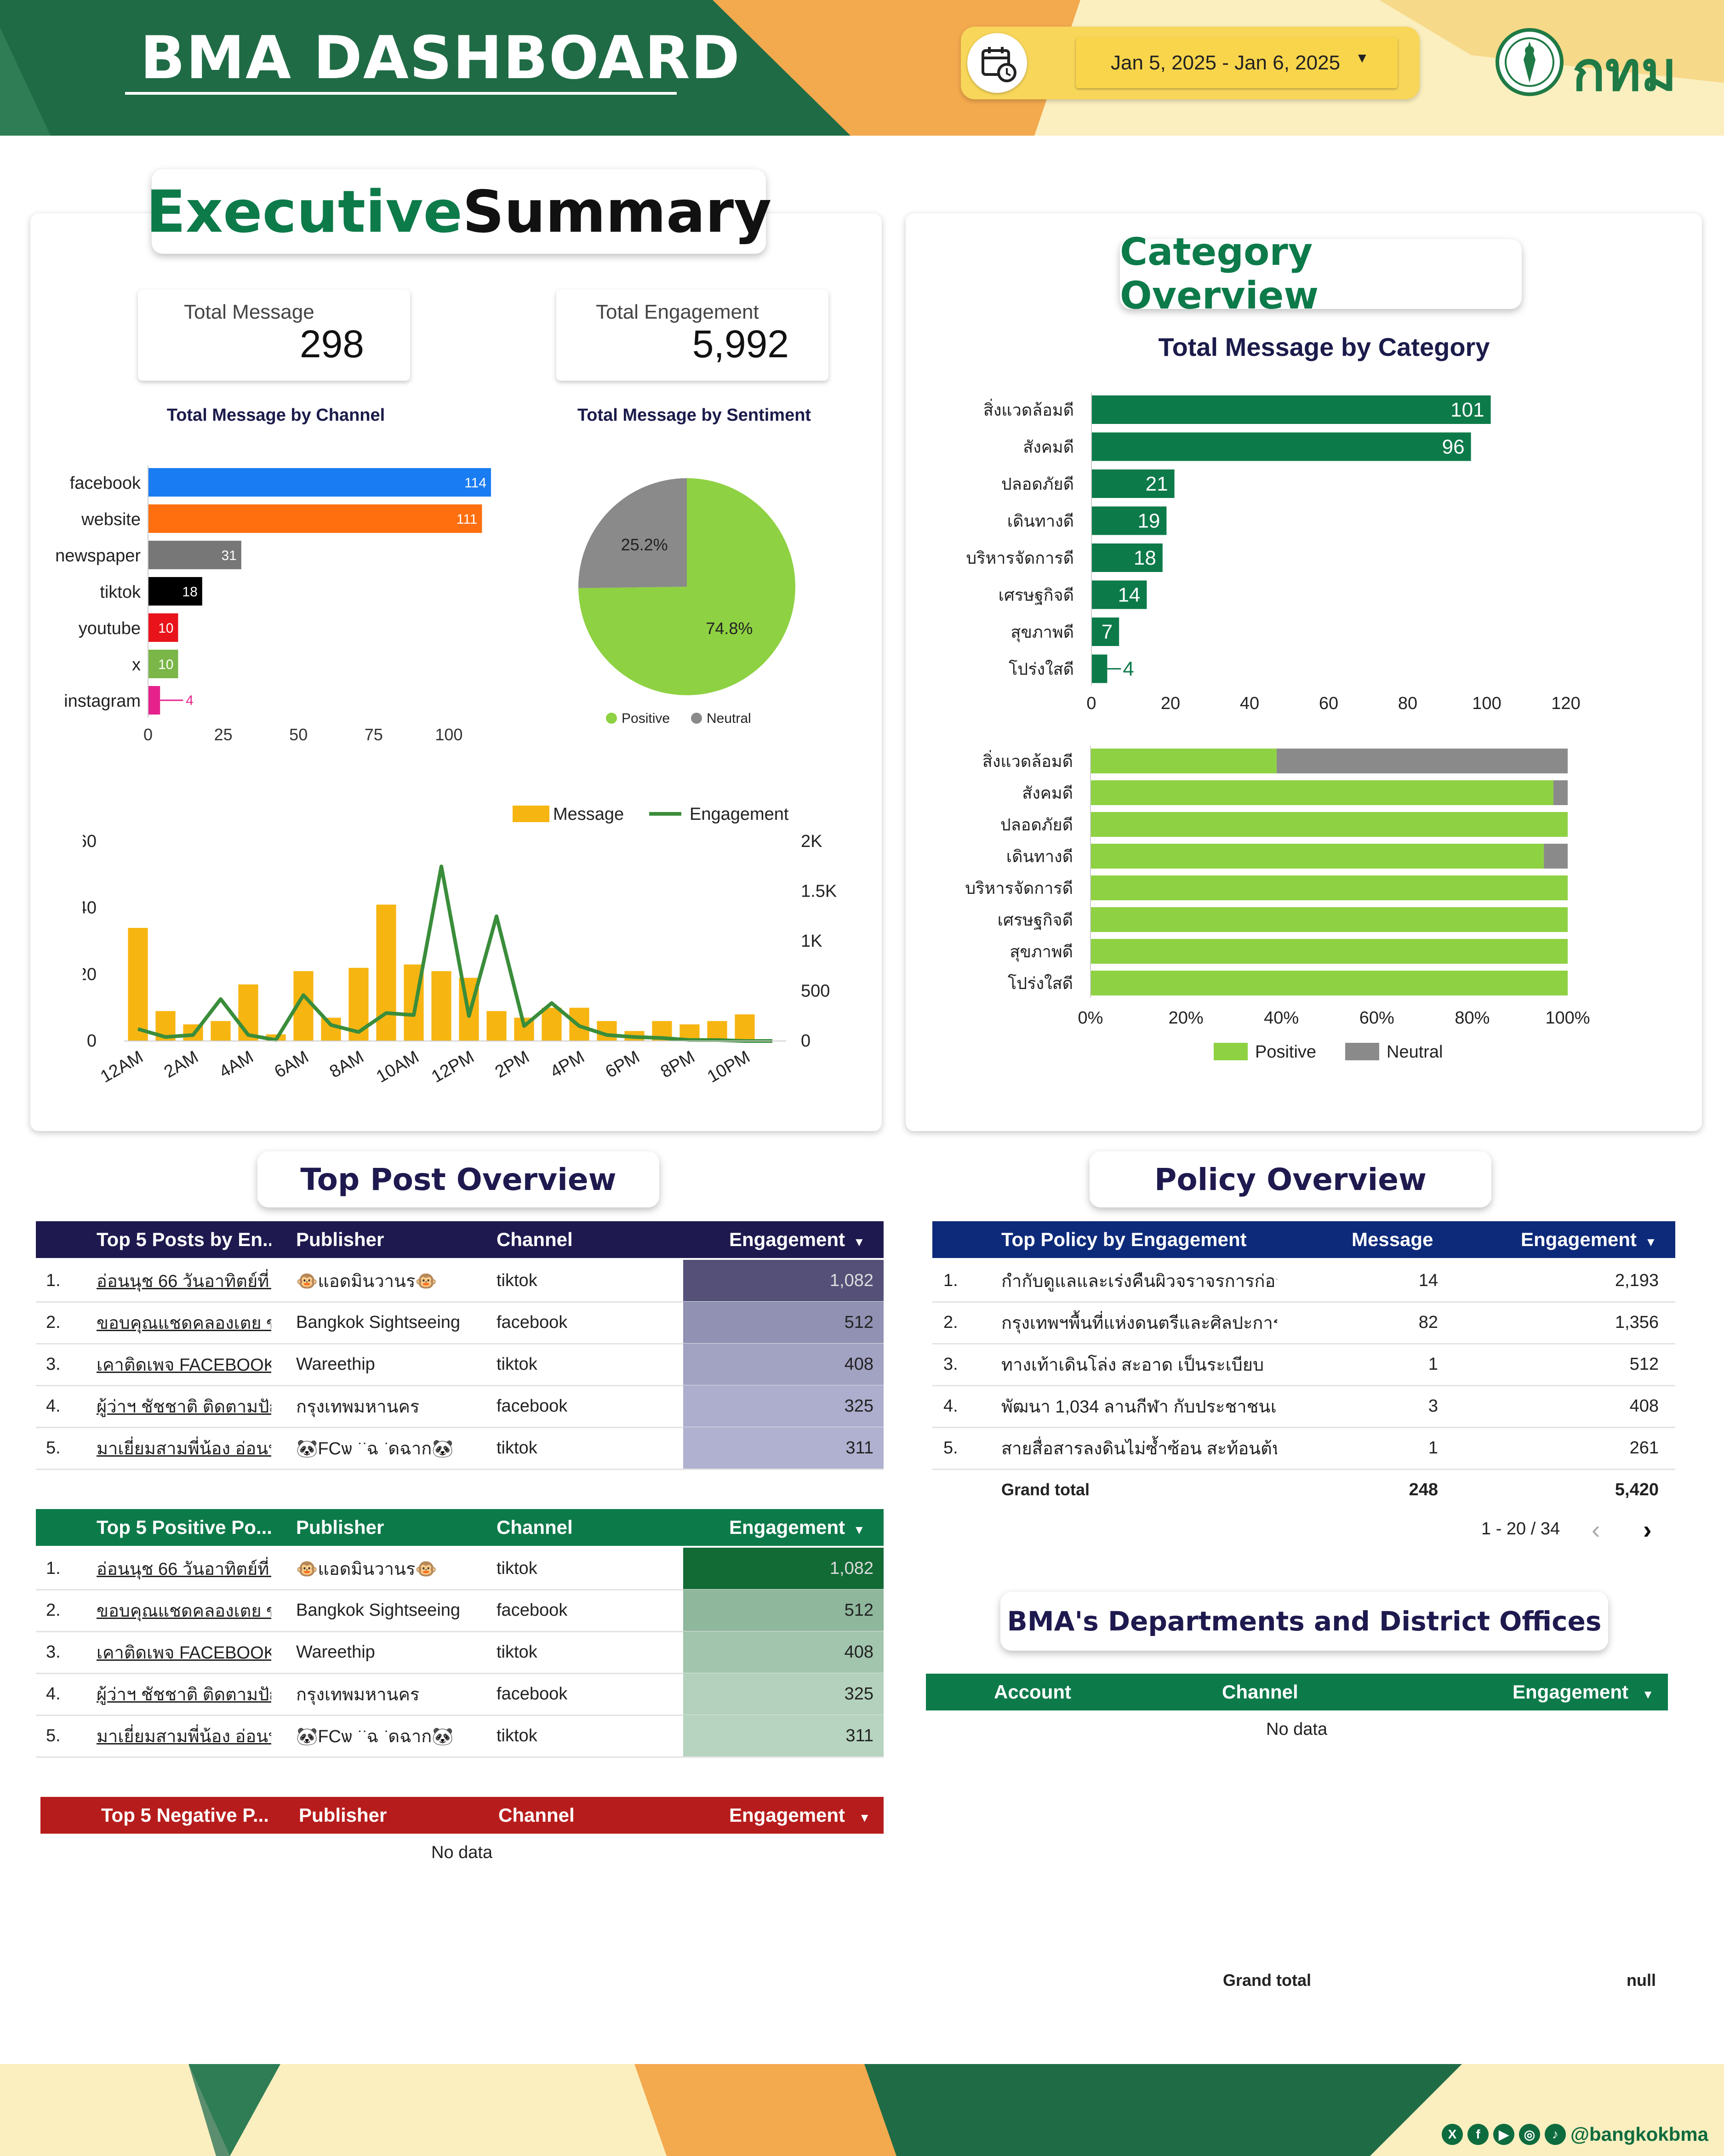 This screenshot has width=1724, height=2156. What do you see at coordinates (1362, 58) in the screenshot?
I see `chevron-down-icon: ▼` at bounding box center [1362, 58].